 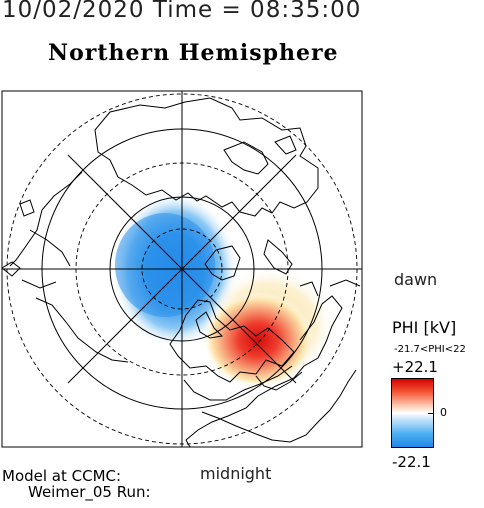 I want to click on colorbar-zero-tick, so click(x=431, y=413).